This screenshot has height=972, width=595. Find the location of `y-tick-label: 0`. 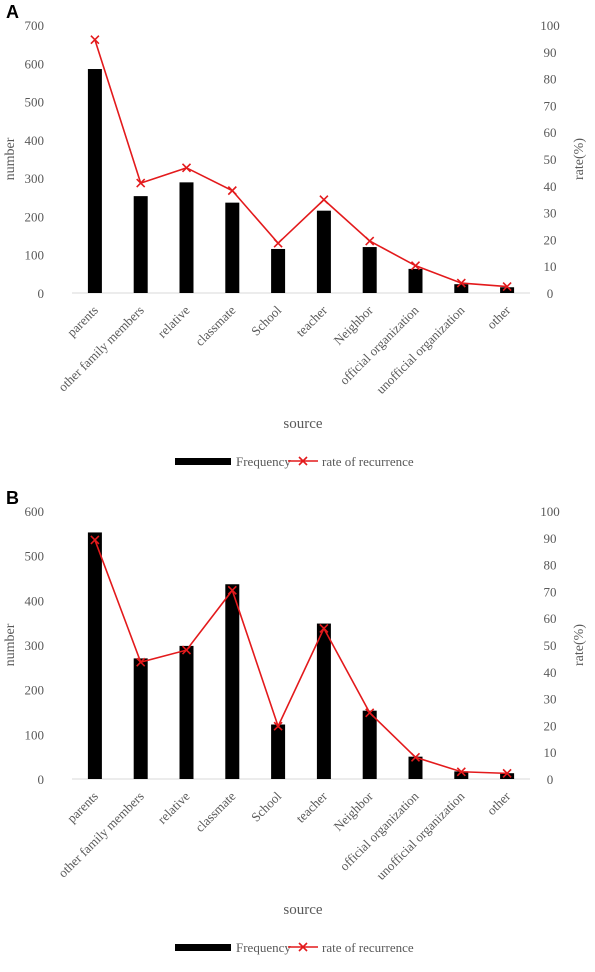

y-tick-label: 0 is located at coordinates (41, 293).